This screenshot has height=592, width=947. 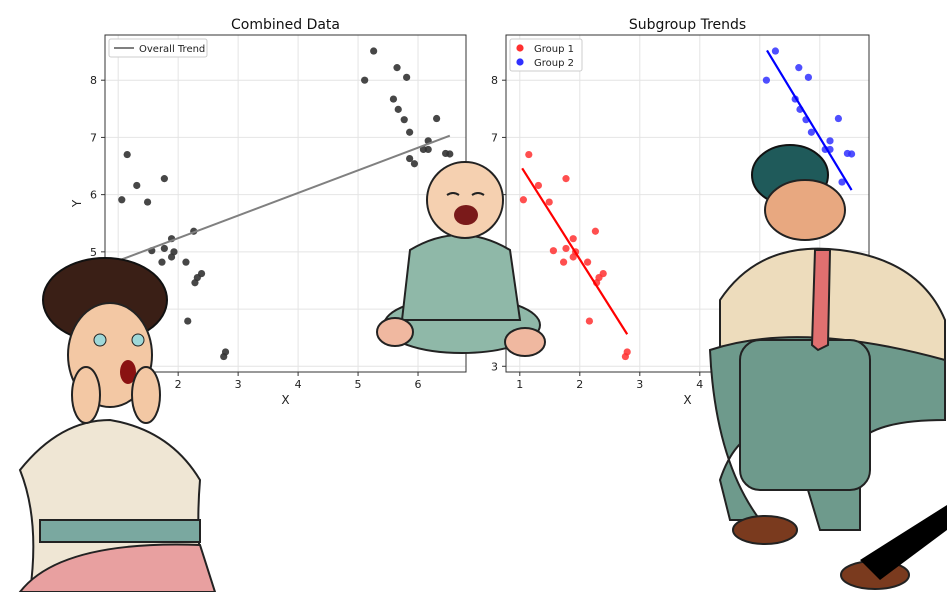 I want to click on y-axis-label: Y, so click(x=77, y=203).